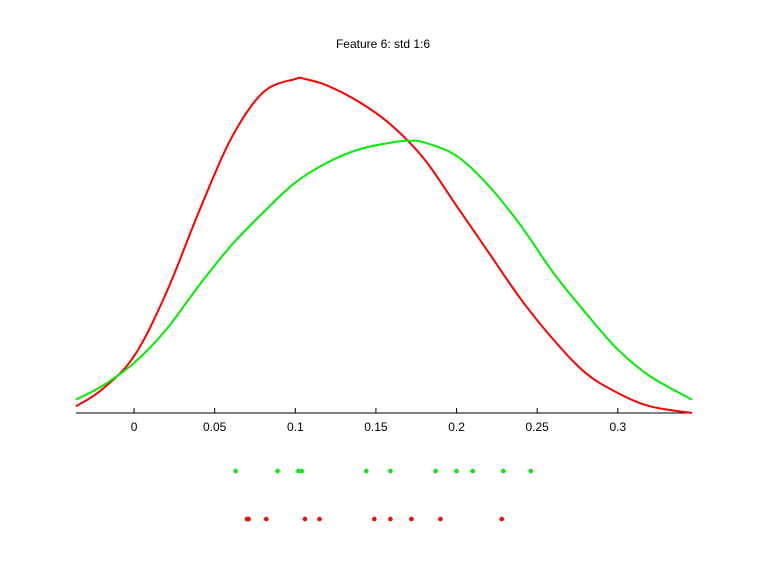 The image size is (768, 576). What do you see at coordinates (134, 427) in the screenshot?
I see `x-tick-label: 0` at bounding box center [134, 427].